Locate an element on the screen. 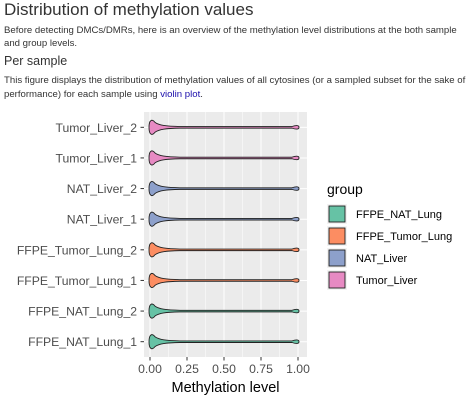 Image resolution: width=474 pixels, height=402 pixels. x-tick-label: 1.00 is located at coordinates (298, 369).